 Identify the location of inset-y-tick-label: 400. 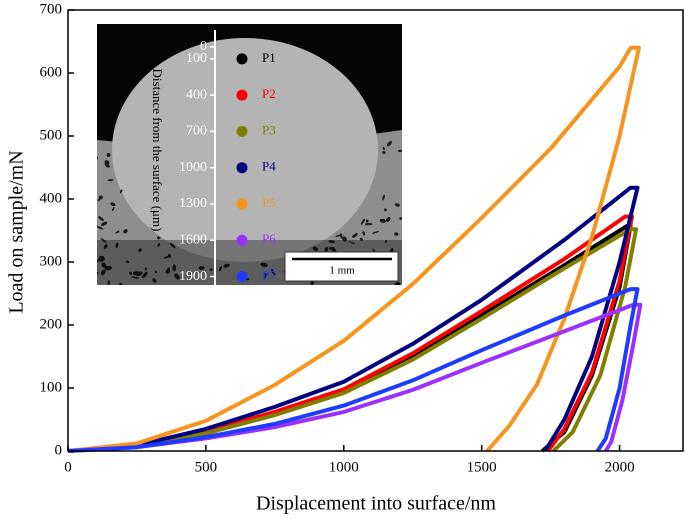
(196, 94).